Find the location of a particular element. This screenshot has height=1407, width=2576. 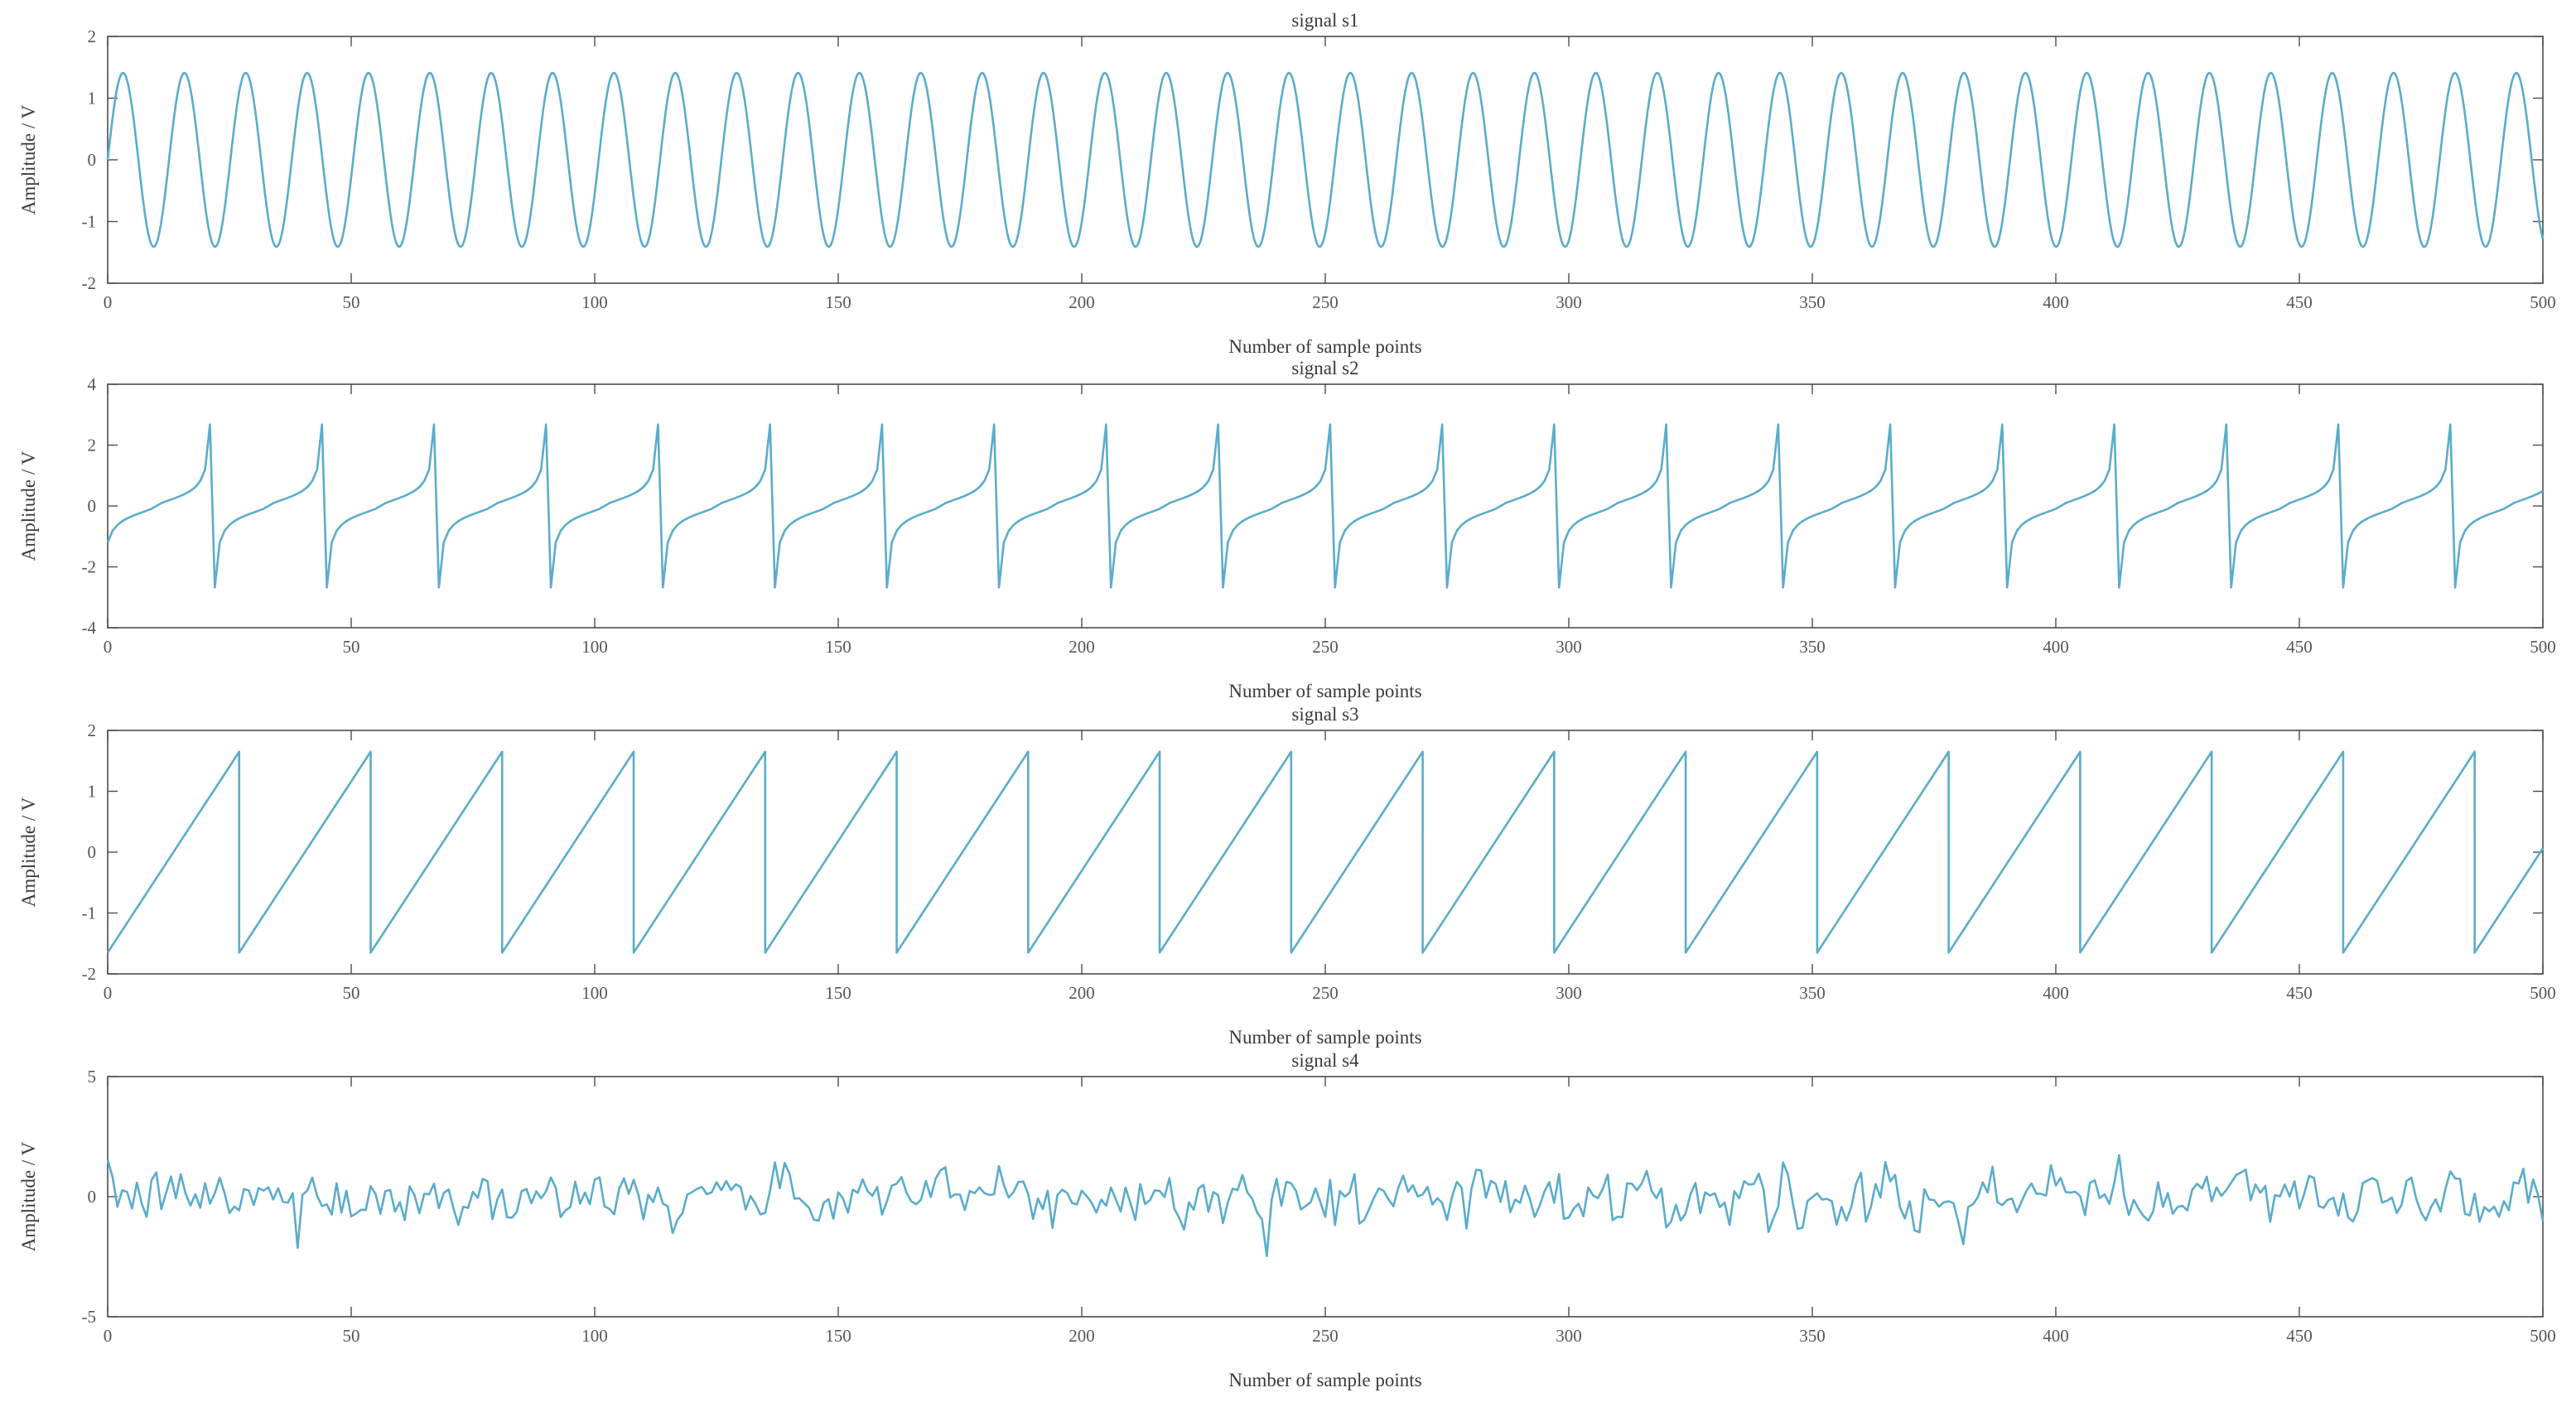

chart-title: signal s4 is located at coordinates (1325, 1060).